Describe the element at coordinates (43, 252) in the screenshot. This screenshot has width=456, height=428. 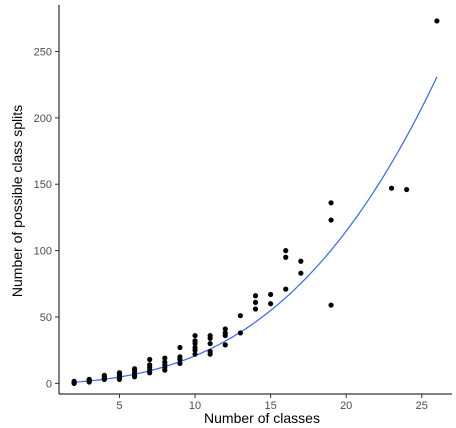
I see `y-tick-label: 100` at that location.